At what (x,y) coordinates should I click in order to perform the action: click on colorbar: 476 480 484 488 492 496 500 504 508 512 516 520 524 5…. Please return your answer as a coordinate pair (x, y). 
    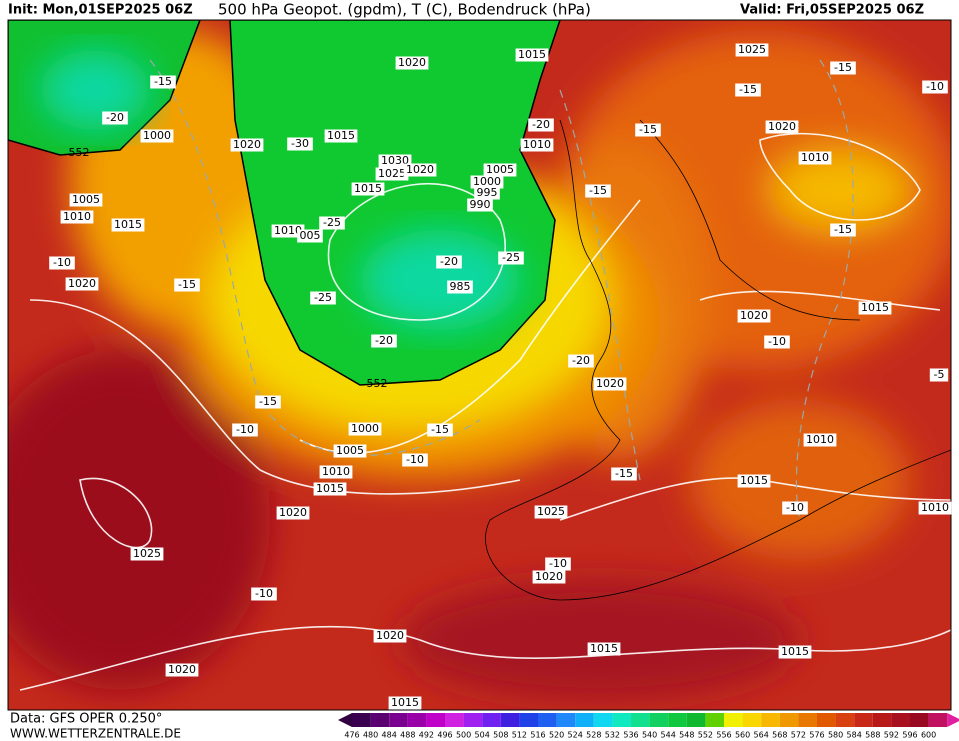
    Looking at the image, I should click on (648, 726).